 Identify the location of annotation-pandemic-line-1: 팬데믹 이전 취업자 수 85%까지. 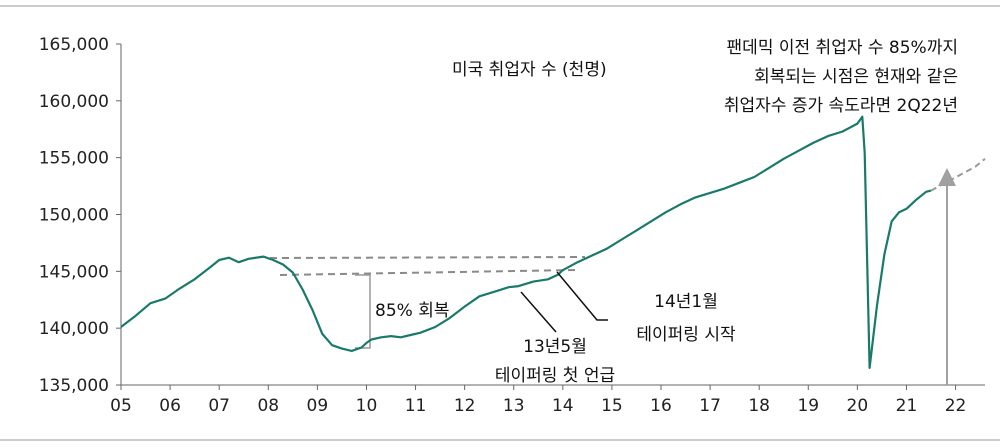
(842, 48).